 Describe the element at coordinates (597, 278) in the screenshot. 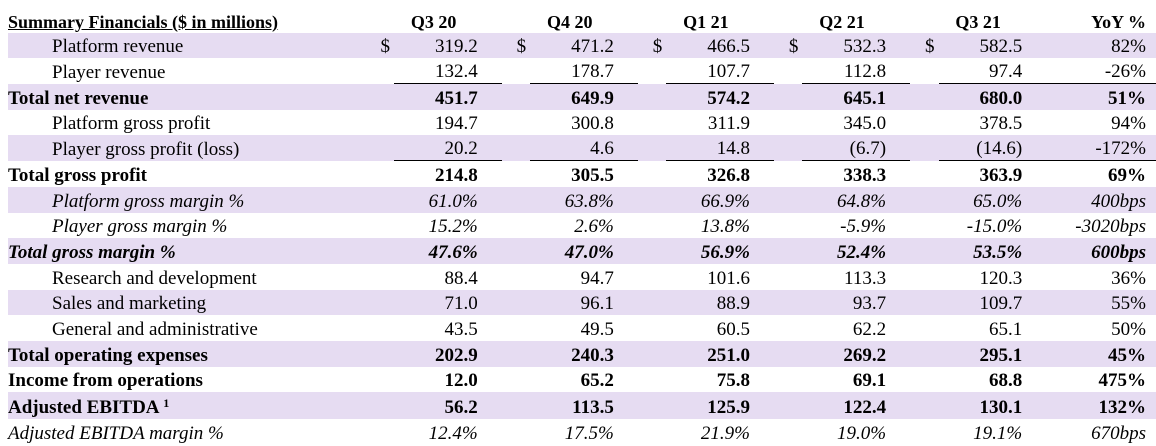

I see `value-text: 94.7` at that location.